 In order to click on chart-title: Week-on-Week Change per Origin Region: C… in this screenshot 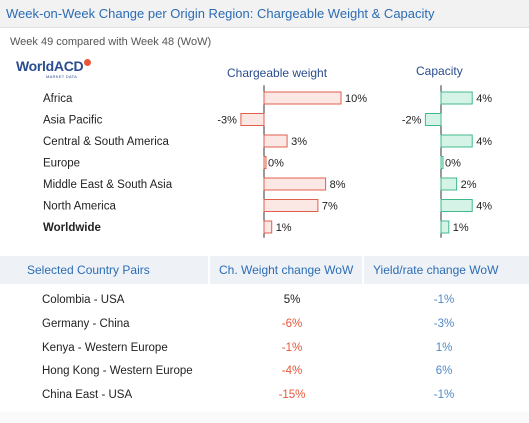, I will do `click(220, 13)`.